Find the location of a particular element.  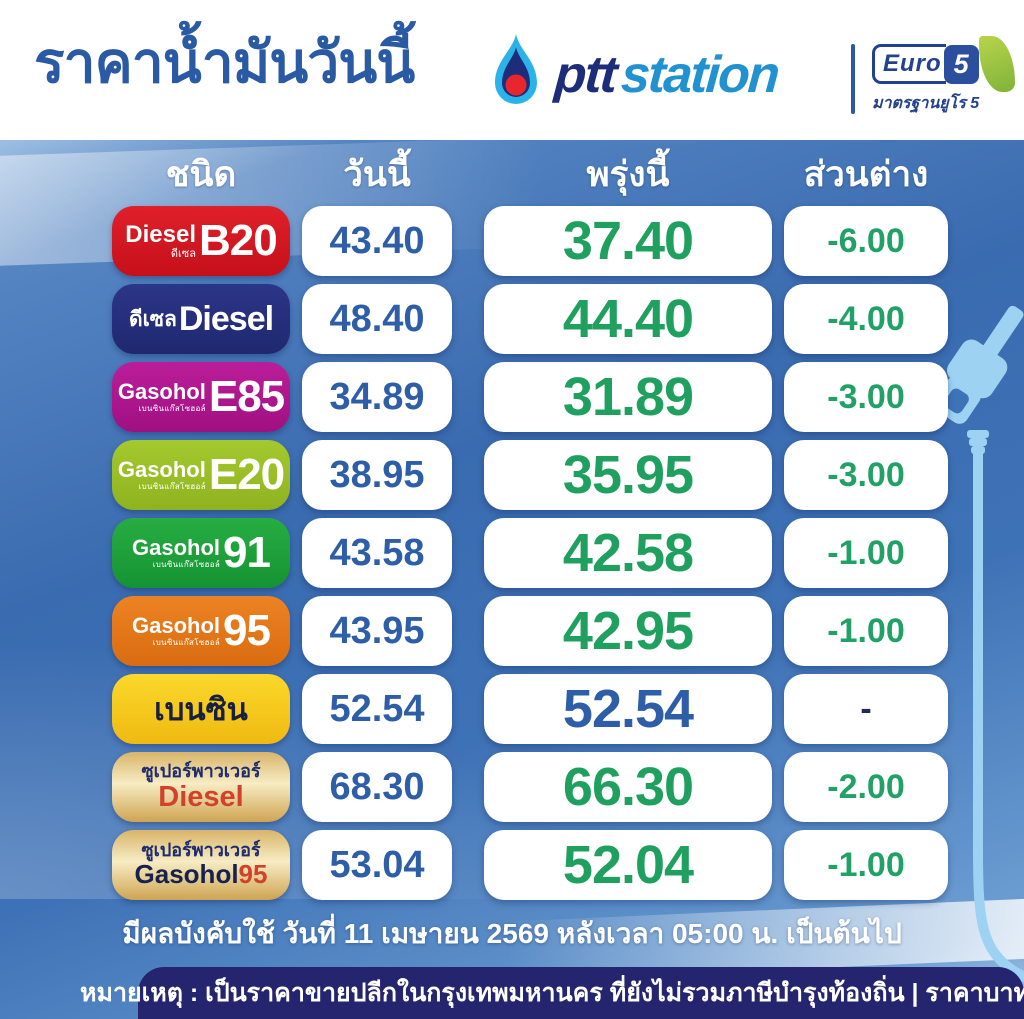

column-header-today: วันนี้ is located at coordinates (377, 174).